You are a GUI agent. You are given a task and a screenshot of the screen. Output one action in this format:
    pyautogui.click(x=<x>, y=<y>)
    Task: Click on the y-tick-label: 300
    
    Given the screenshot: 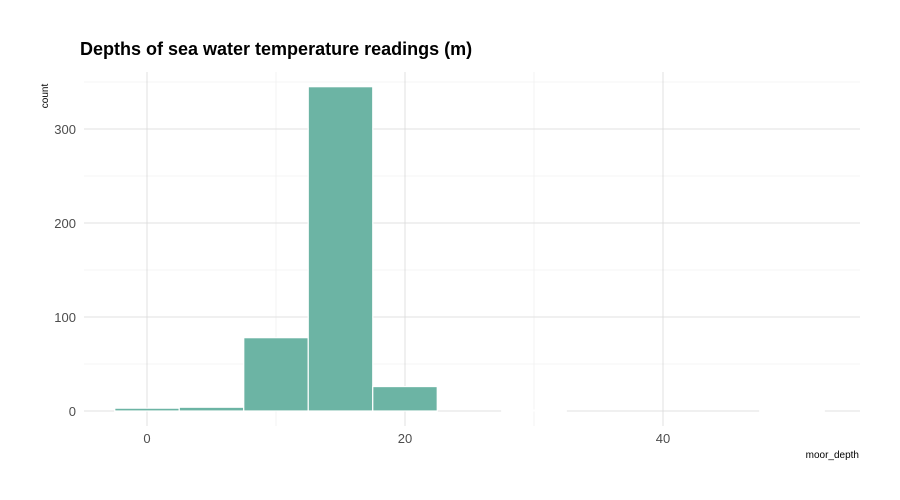 What is the action you would take?
    pyautogui.click(x=65, y=129)
    